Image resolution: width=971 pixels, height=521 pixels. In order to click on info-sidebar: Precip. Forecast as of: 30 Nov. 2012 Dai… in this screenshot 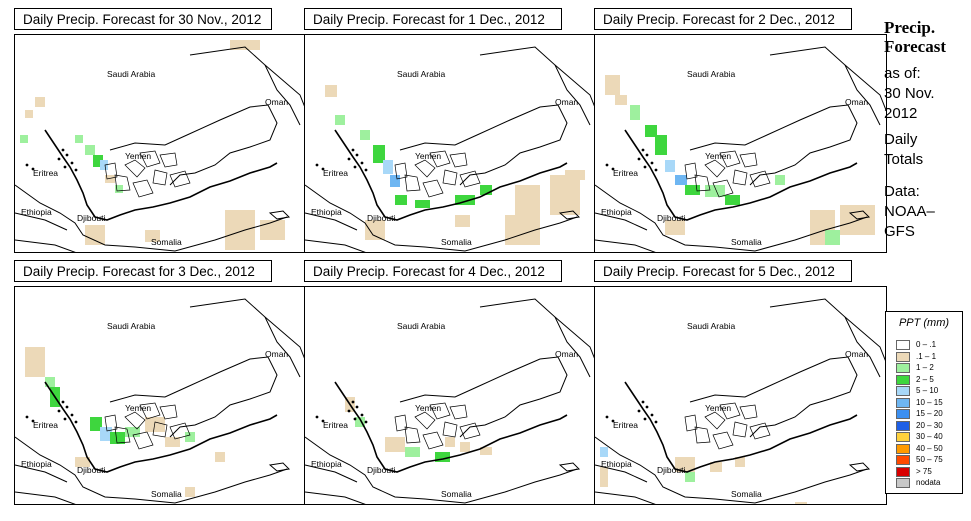, I will do `click(927, 130)`.